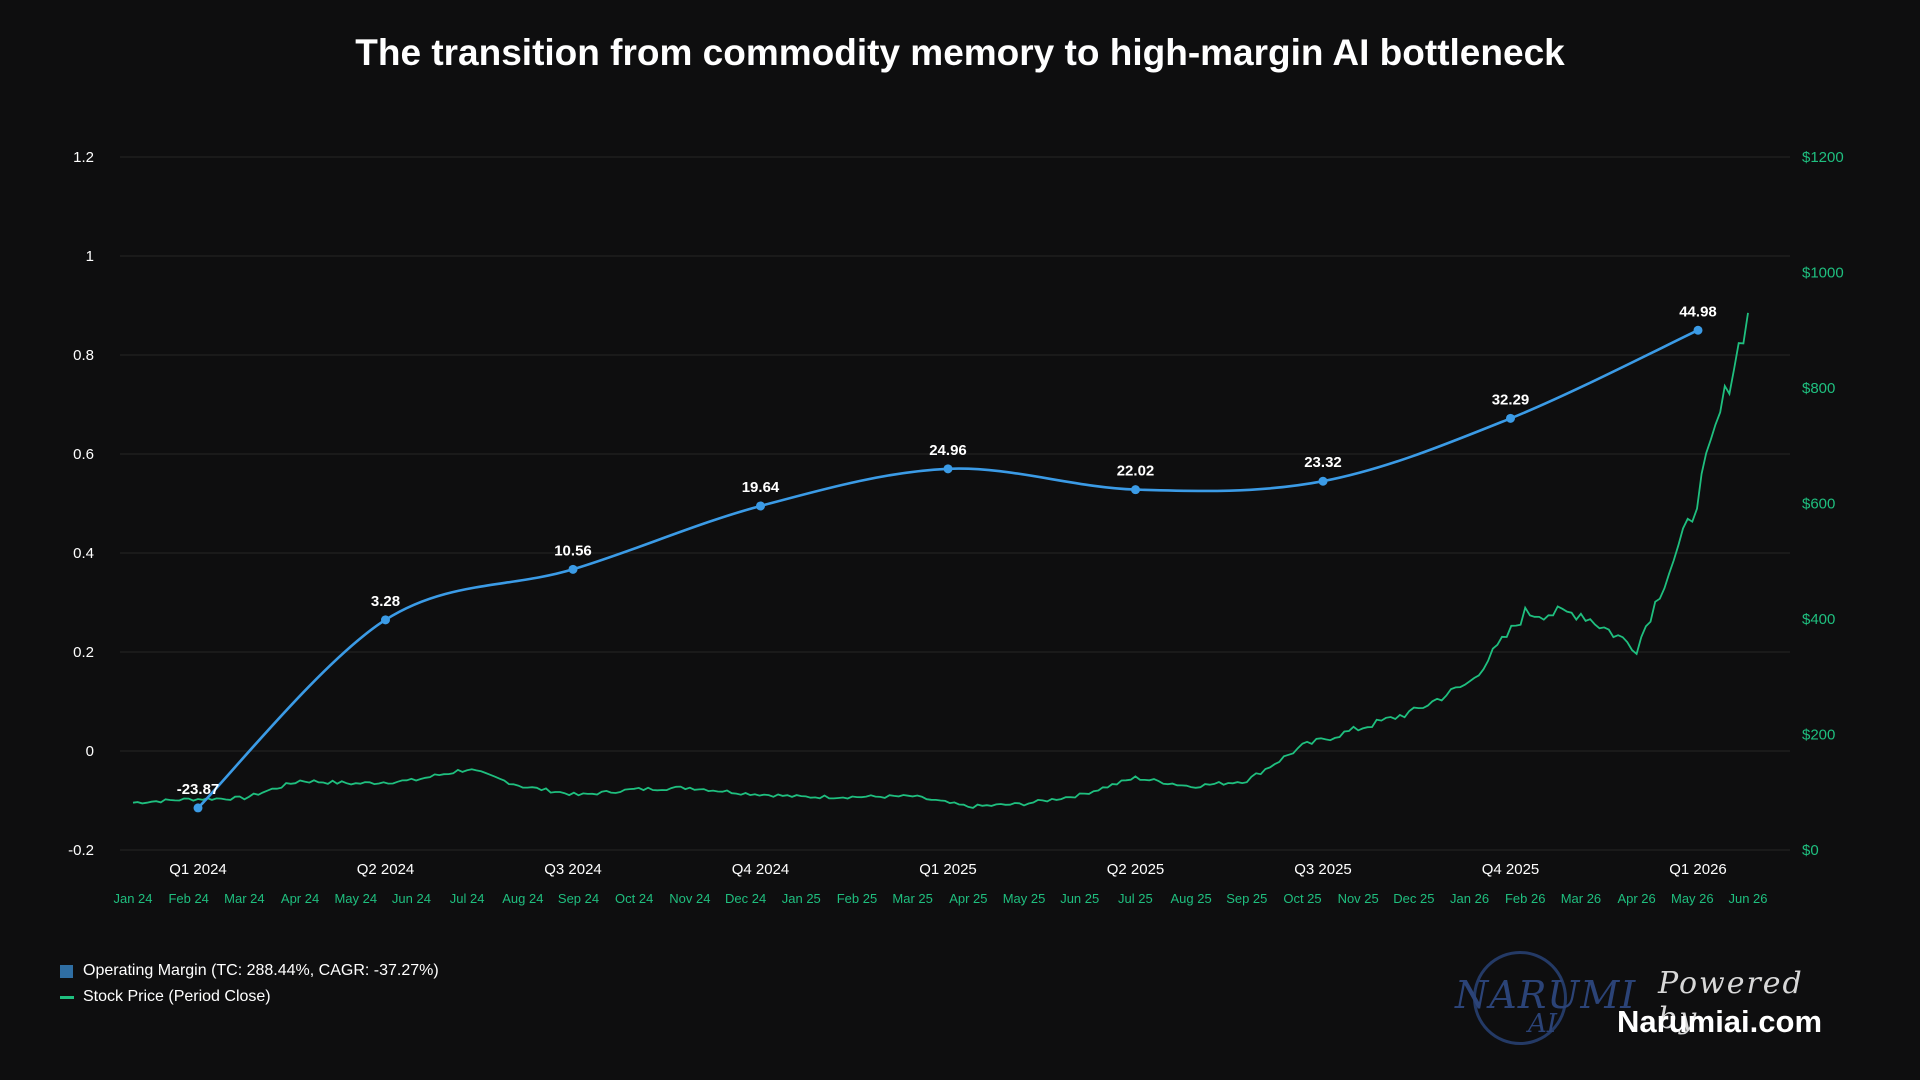  I want to click on legend-item-price: Stock Price (Period Close), so click(249, 997).